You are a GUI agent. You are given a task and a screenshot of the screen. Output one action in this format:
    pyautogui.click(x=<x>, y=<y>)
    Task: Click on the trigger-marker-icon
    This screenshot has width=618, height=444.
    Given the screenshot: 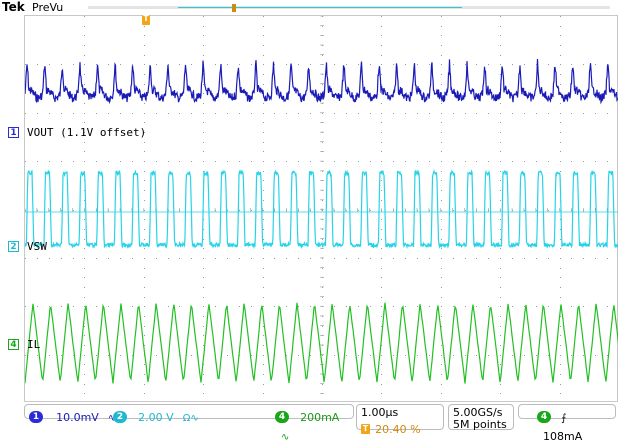 What is the action you would take?
    pyautogui.click(x=146, y=20)
    